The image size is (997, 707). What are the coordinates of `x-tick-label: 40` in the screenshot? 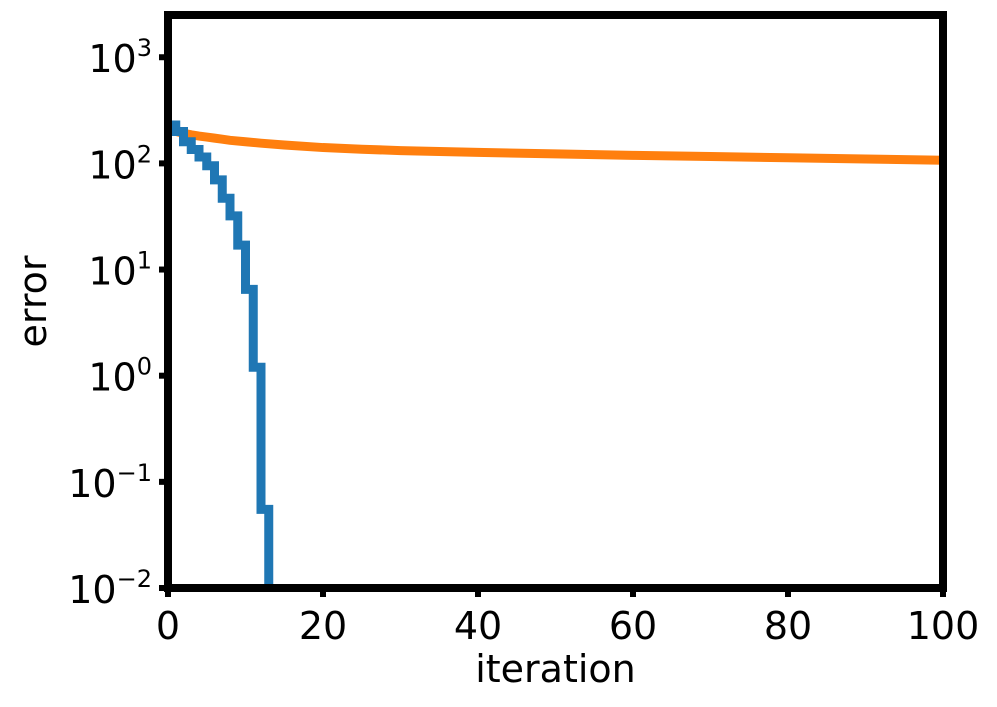 It's located at (478, 626).